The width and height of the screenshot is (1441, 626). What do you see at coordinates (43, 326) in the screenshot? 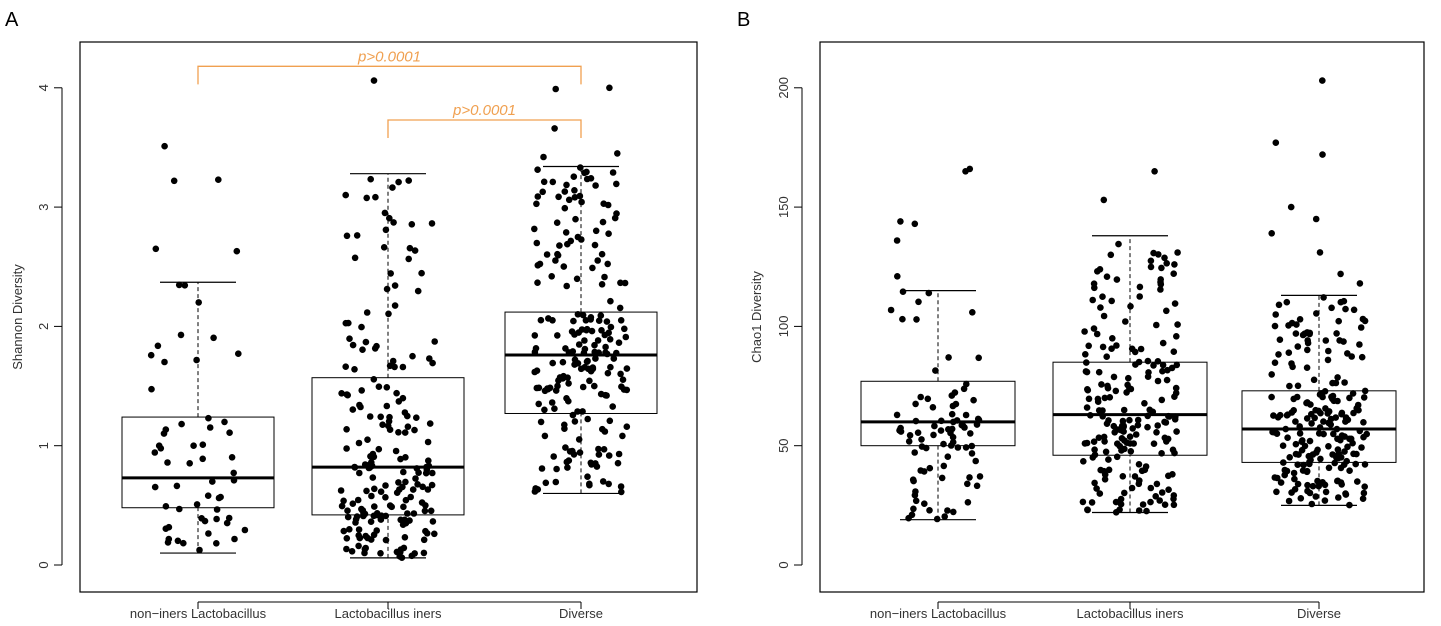
I see `y-tick-label: 2` at bounding box center [43, 326].